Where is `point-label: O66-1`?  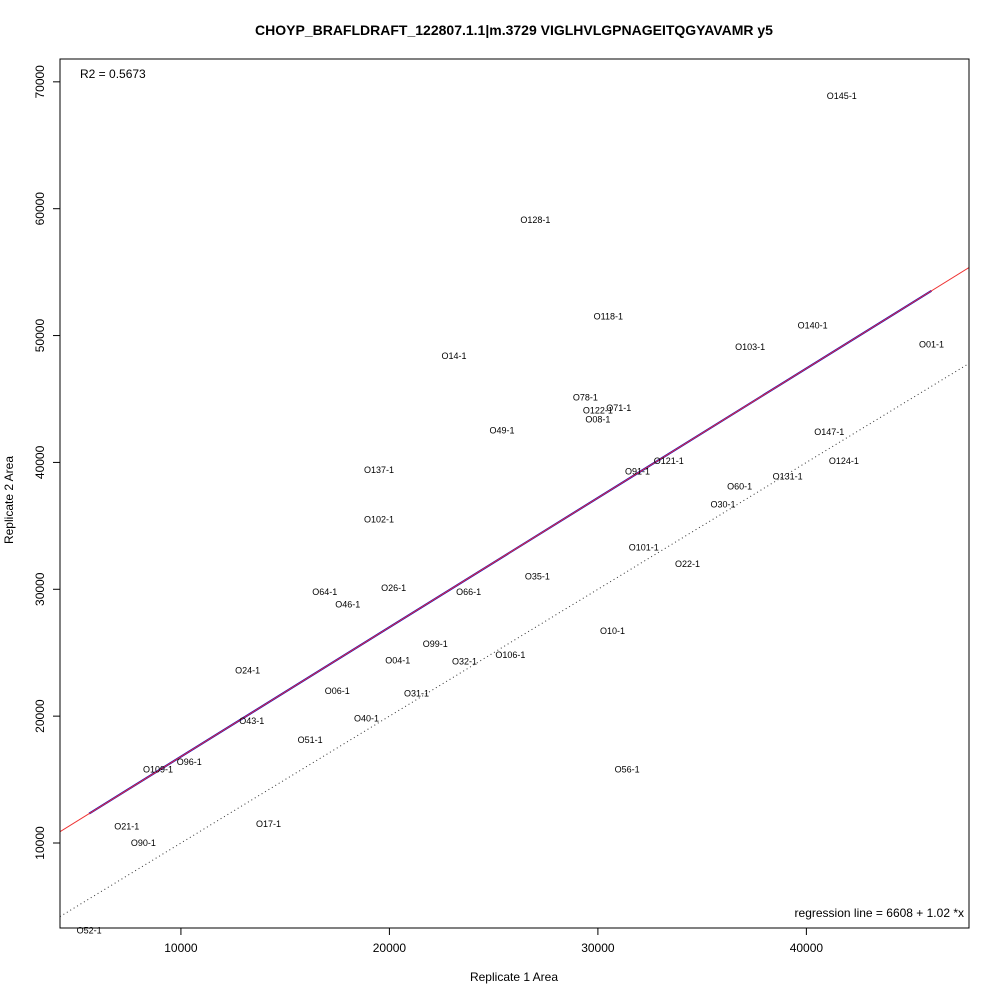 point-label: O66-1 is located at coordinates (468, 592).